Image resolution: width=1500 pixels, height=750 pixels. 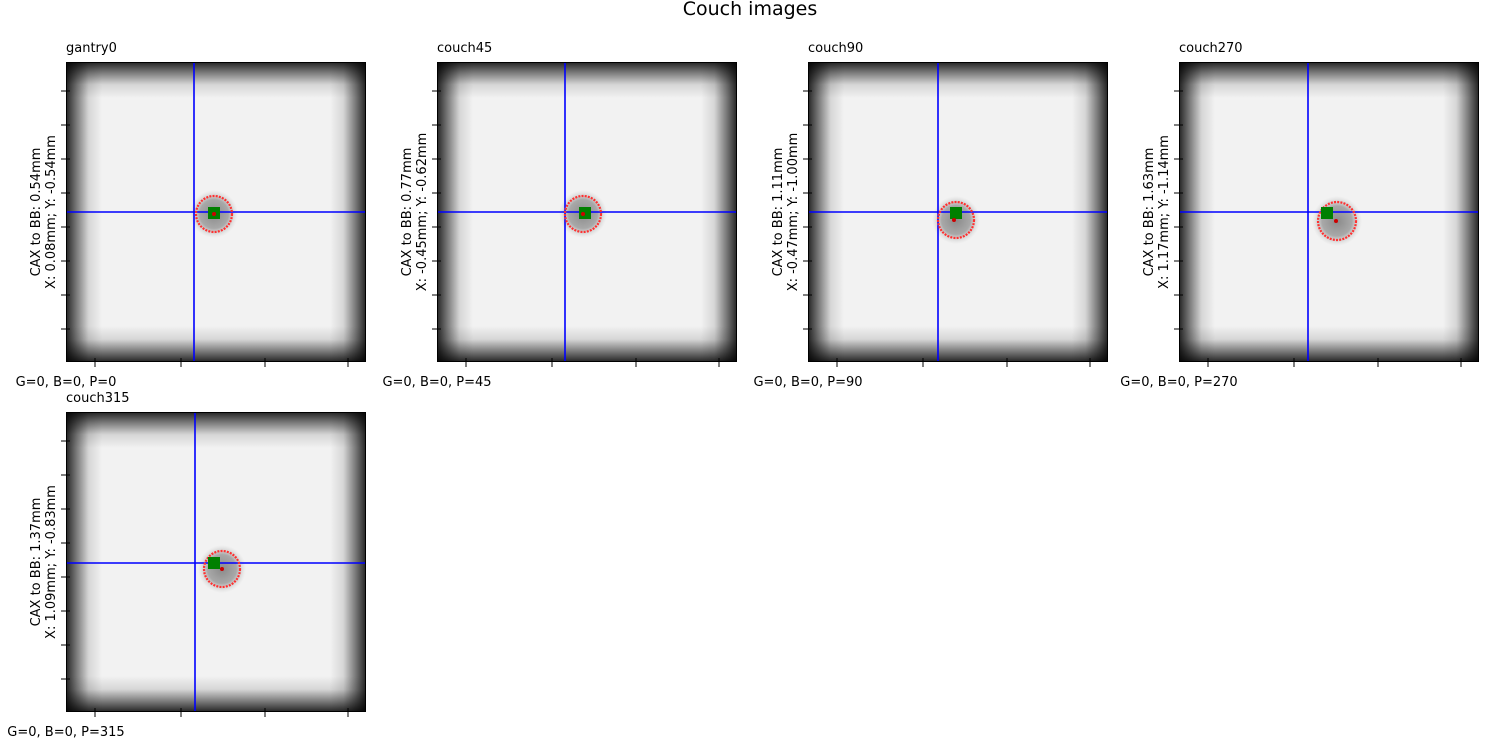 What do you see at coordinates (778, 212) in the screenshot?
I see `cax-to-bb-label: CAX to BB: 1.11mm` at bounding box center [778, 212].